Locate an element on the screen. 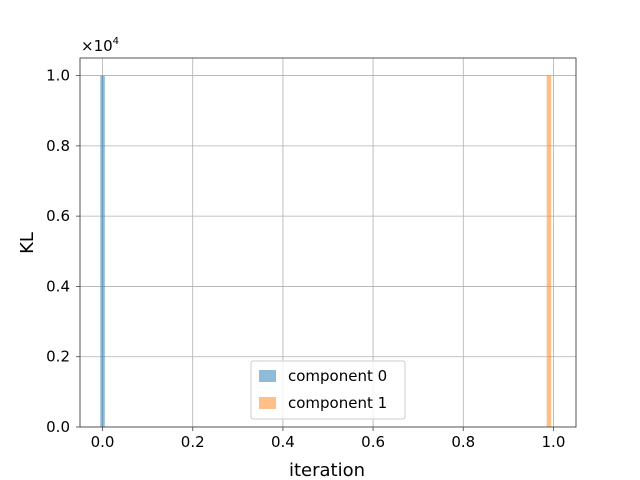  legend-box is located at coordinates (328, 390).